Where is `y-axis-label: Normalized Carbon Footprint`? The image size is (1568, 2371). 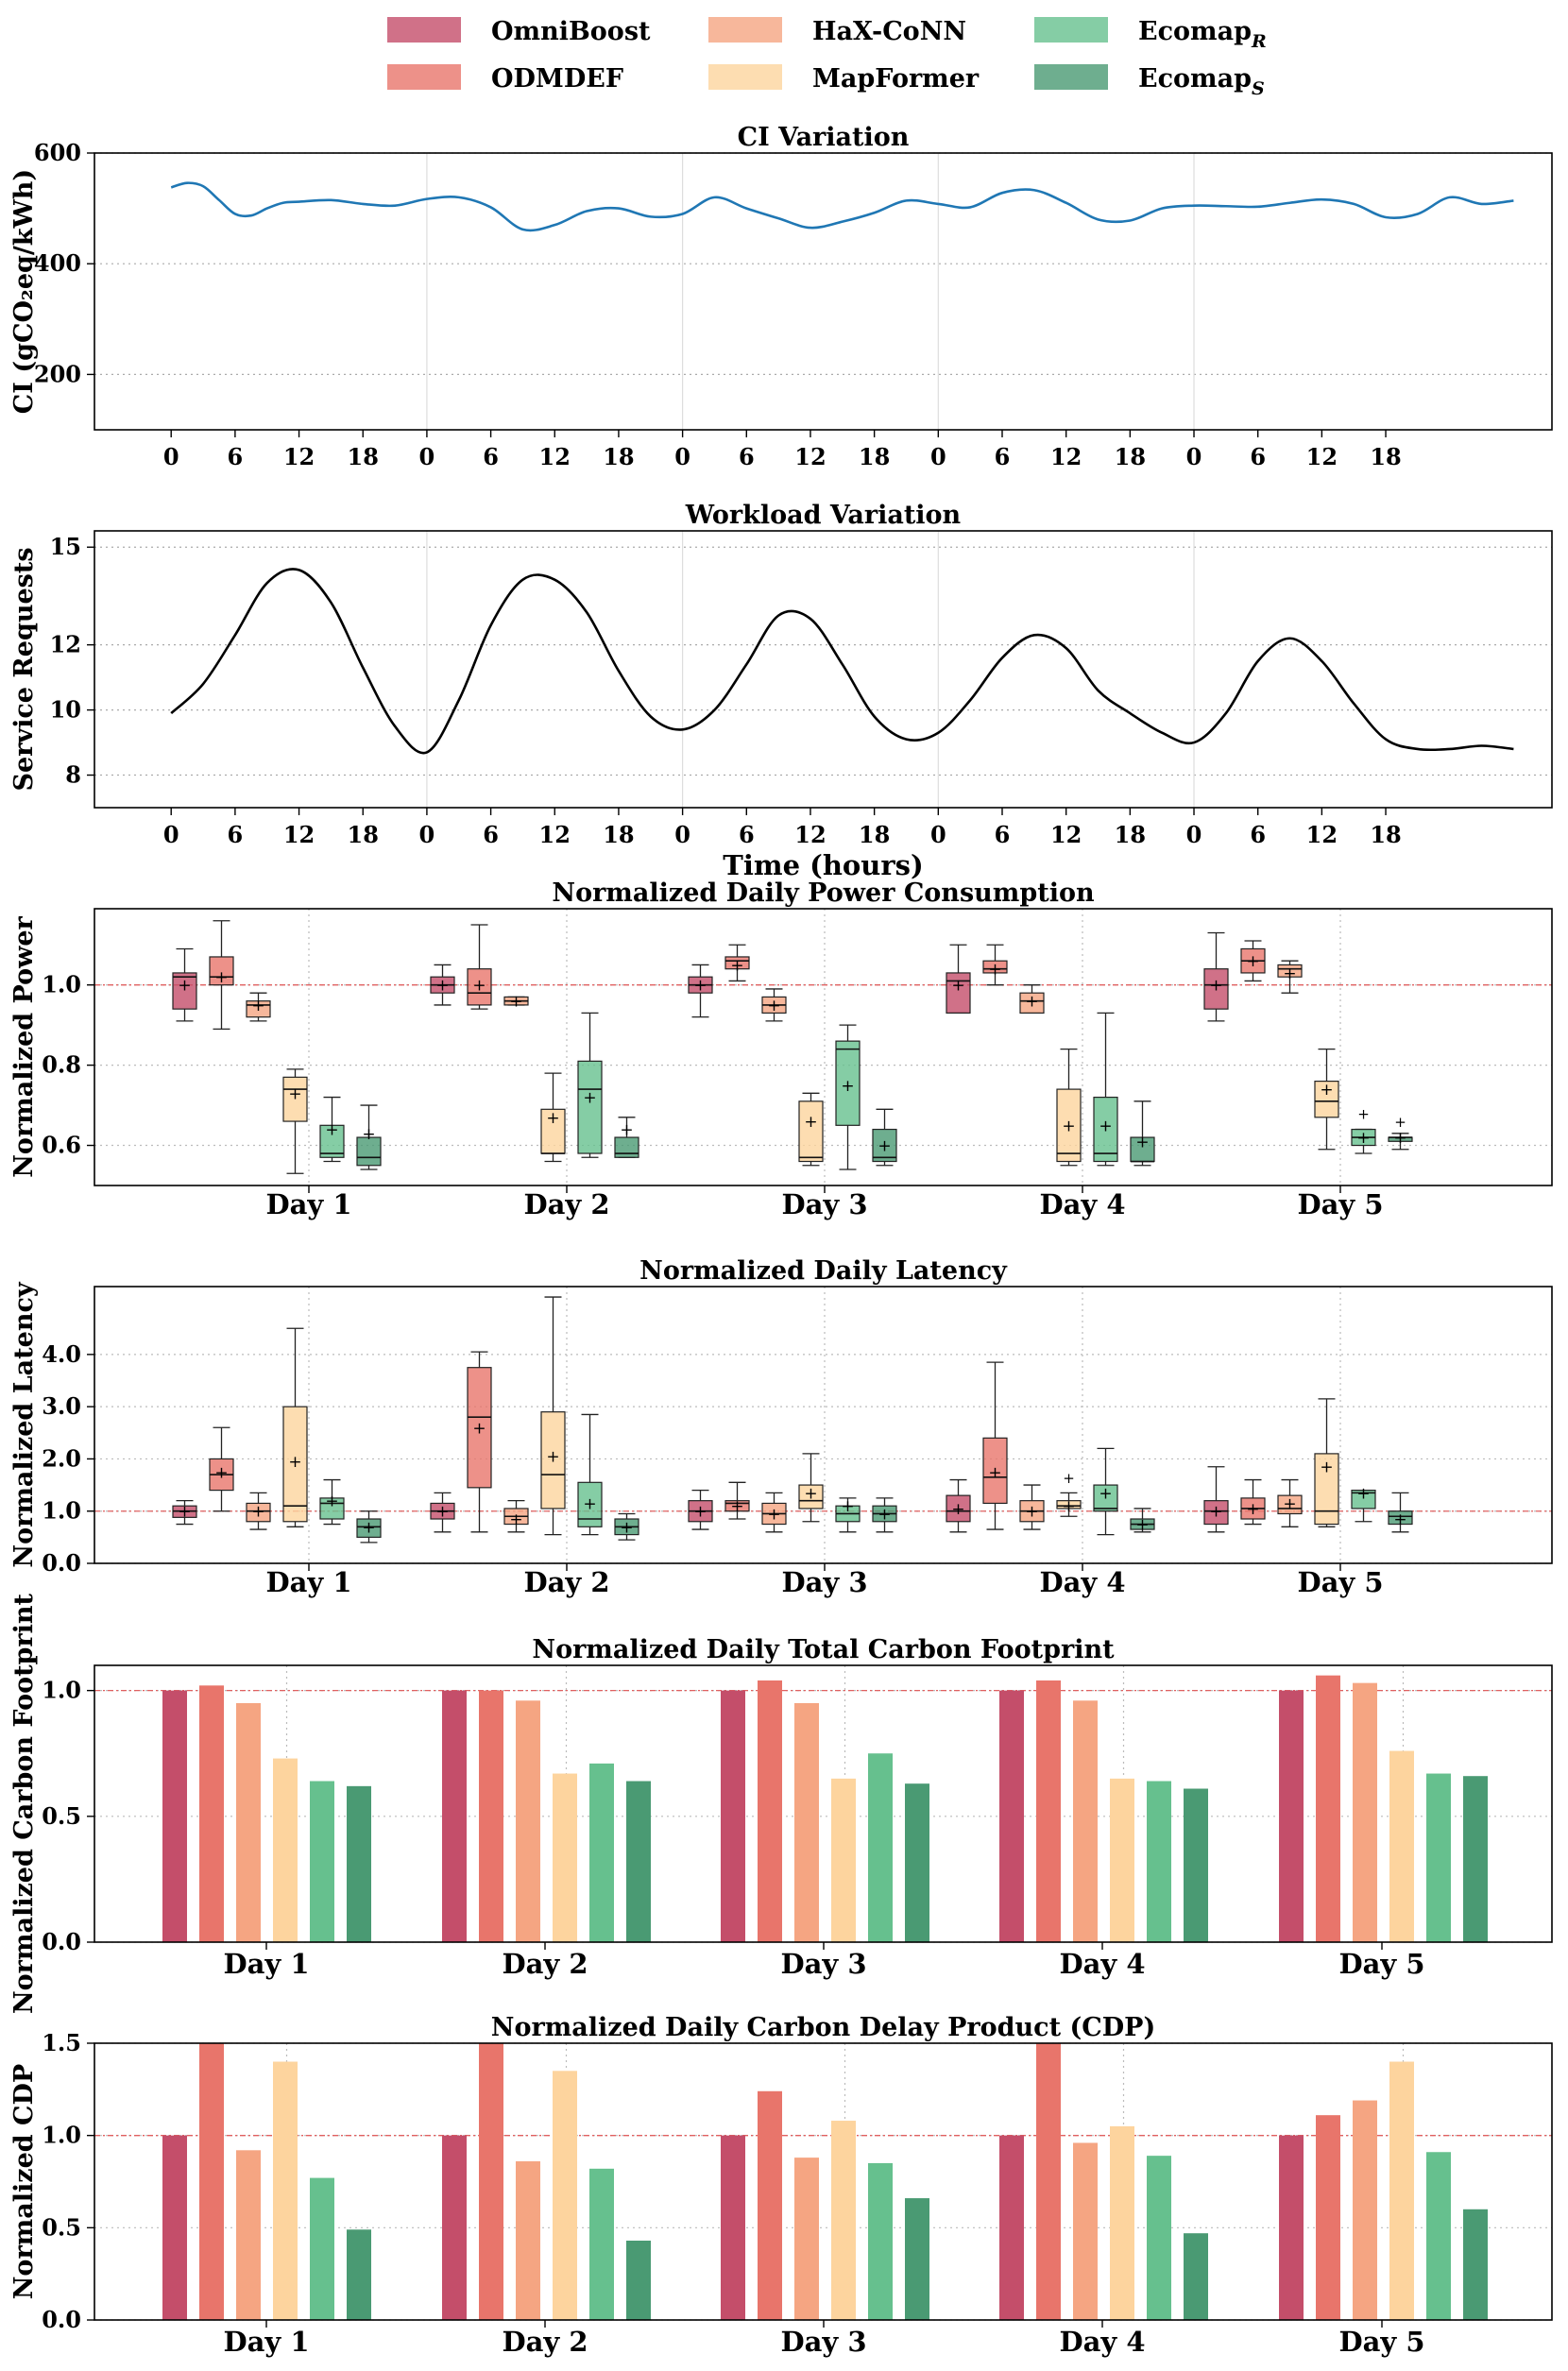
y-axis-label: Normalized Carbon Footprint is located at coordinates (24, 1803).